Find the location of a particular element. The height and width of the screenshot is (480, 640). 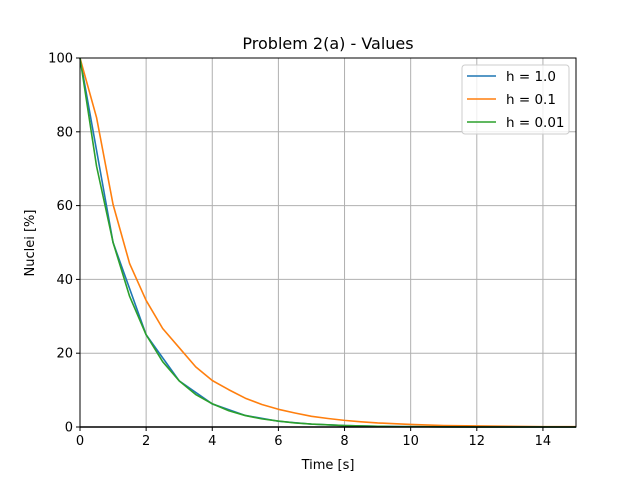

y-tick-label: 0 is located at coordinates (69, 428).